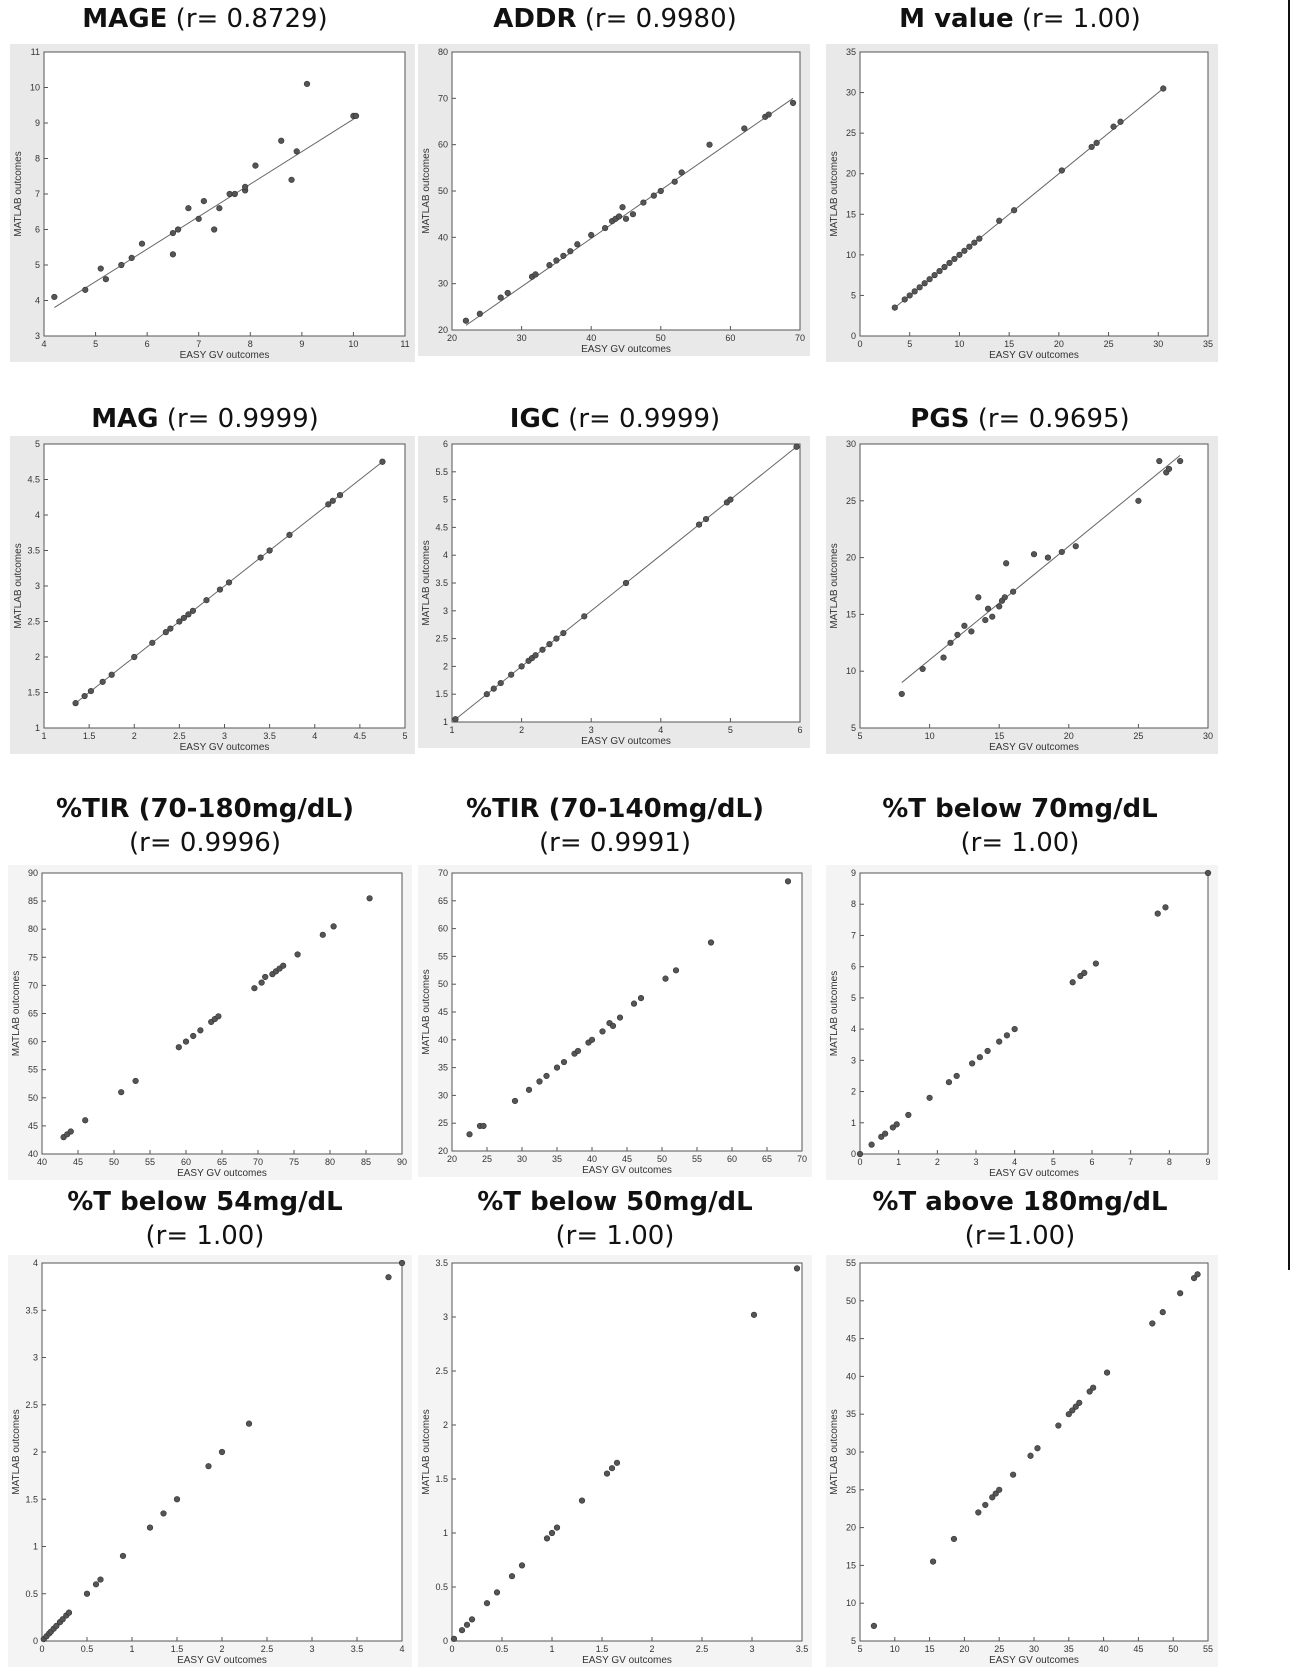  I want to click on chart-title-metric: %TIR (70-180mg/dL), so click(205, 809).